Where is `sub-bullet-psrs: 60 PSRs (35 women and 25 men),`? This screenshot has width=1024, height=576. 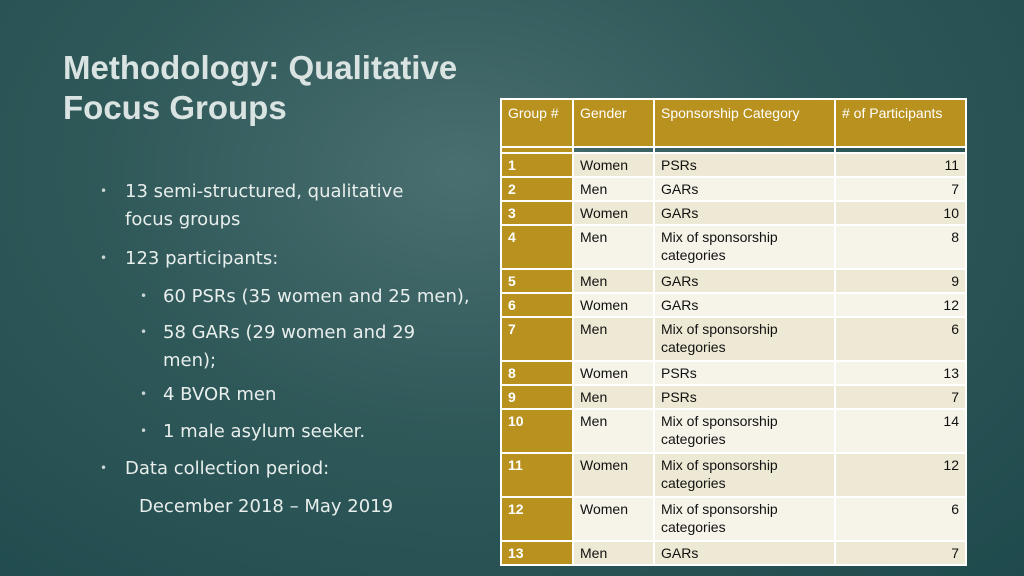 sub-bullet-psrs: 60 PSRs (35 women and 25 men), is located at coordinates (316, 296).